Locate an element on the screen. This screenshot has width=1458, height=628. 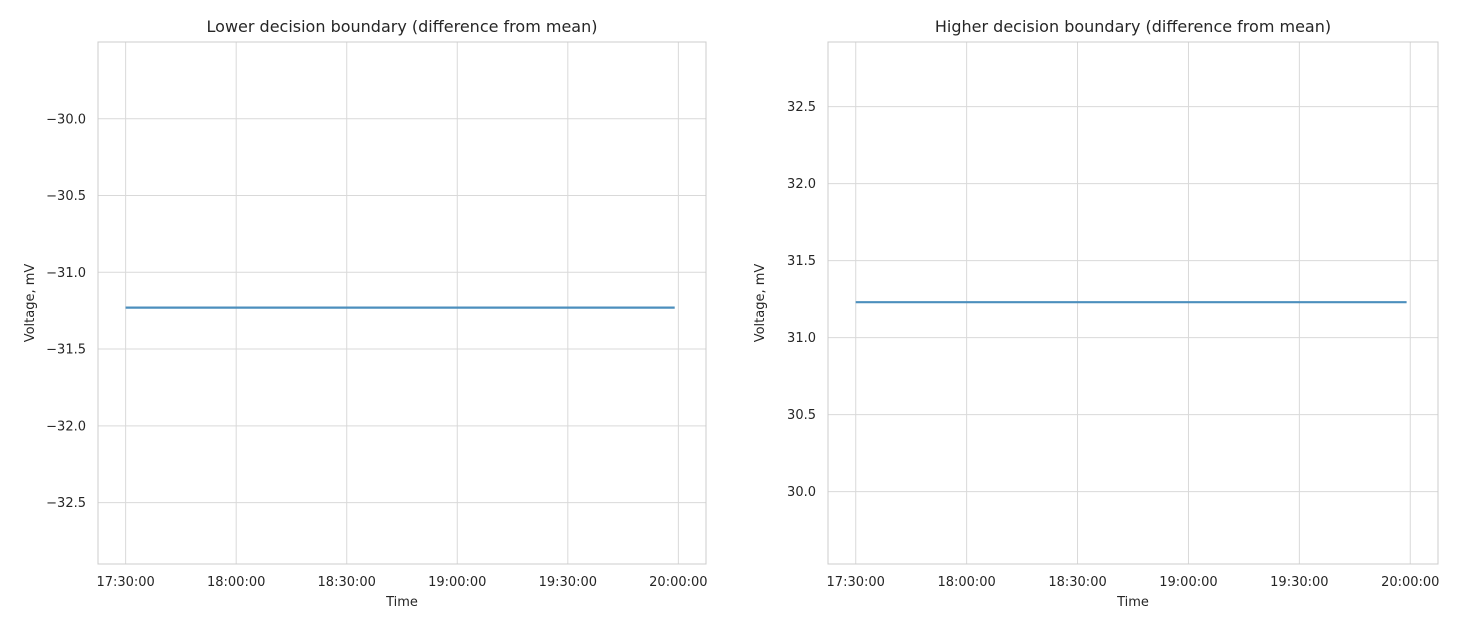
right-x-tick-label: 20:00:00 is located at coordinates (1410, 582).